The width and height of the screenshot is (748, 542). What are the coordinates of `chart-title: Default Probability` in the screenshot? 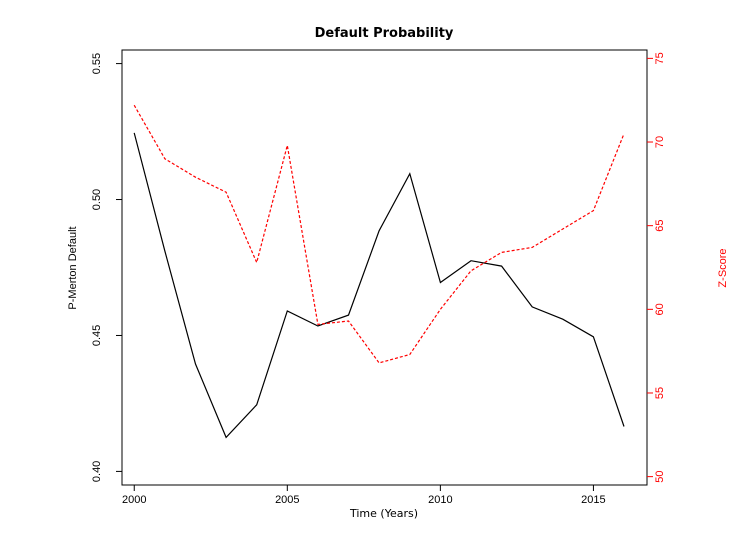 It's located at (384, 33).